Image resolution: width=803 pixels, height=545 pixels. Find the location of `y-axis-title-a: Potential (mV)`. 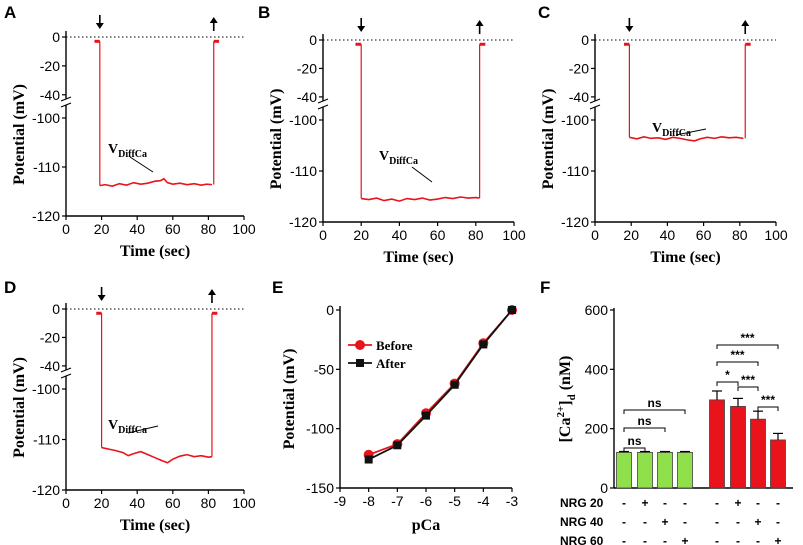

y-axis-title-a: Potential (mV) is located at coordinates (19, 134).